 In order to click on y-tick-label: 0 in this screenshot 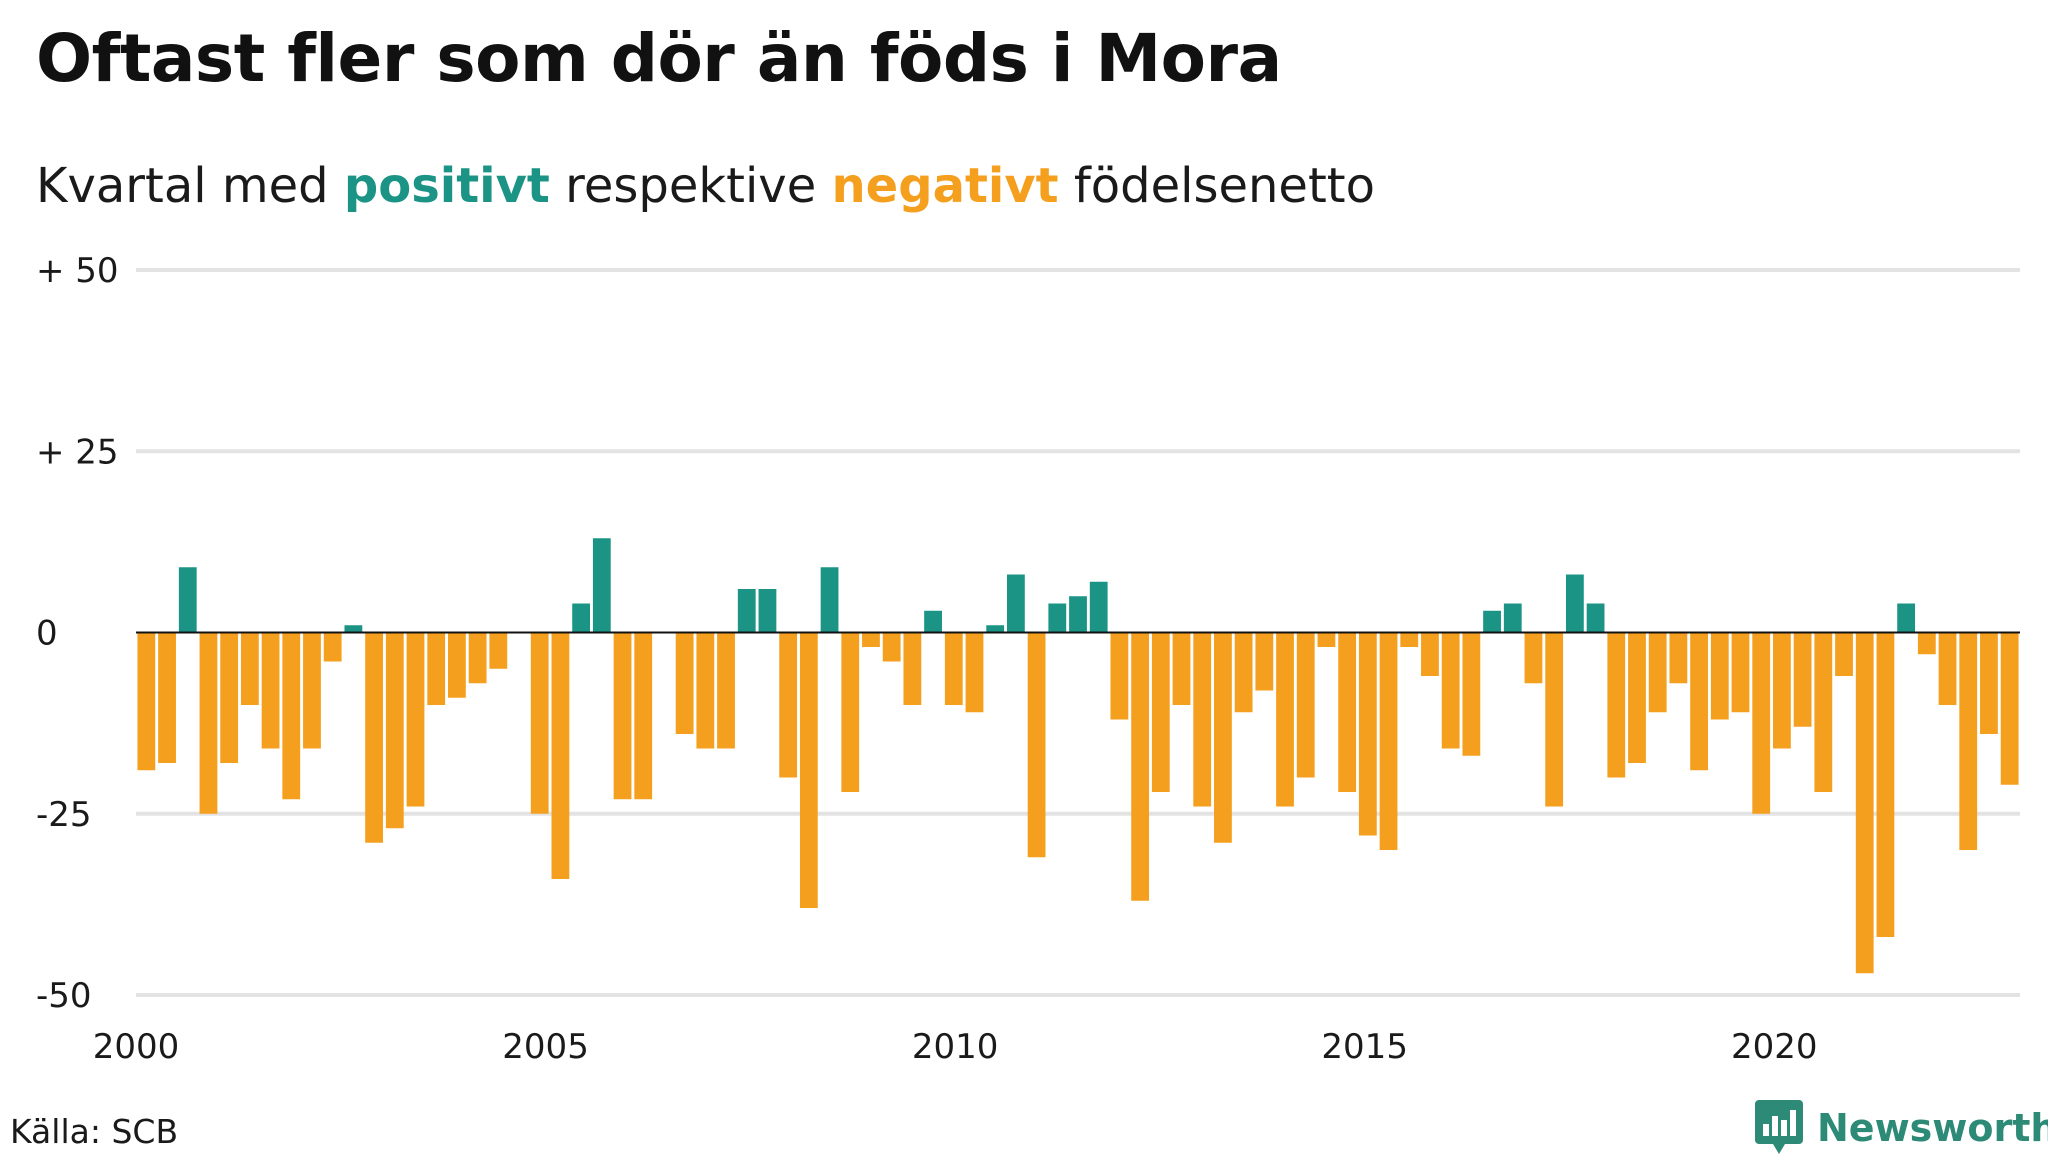, I will do `click(47, 634)`.